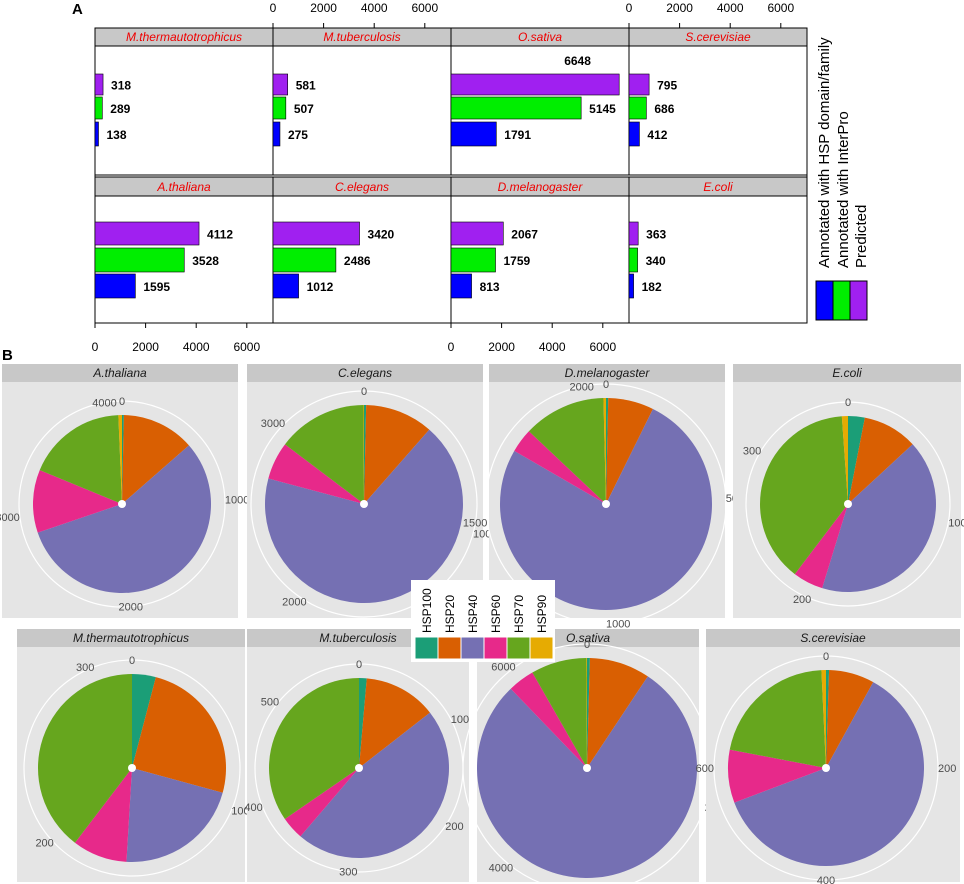  What do you see at coordinates (542, 614) in the screenshot?
I see `legend-label: HSP90` at bounding box center [542, 614].